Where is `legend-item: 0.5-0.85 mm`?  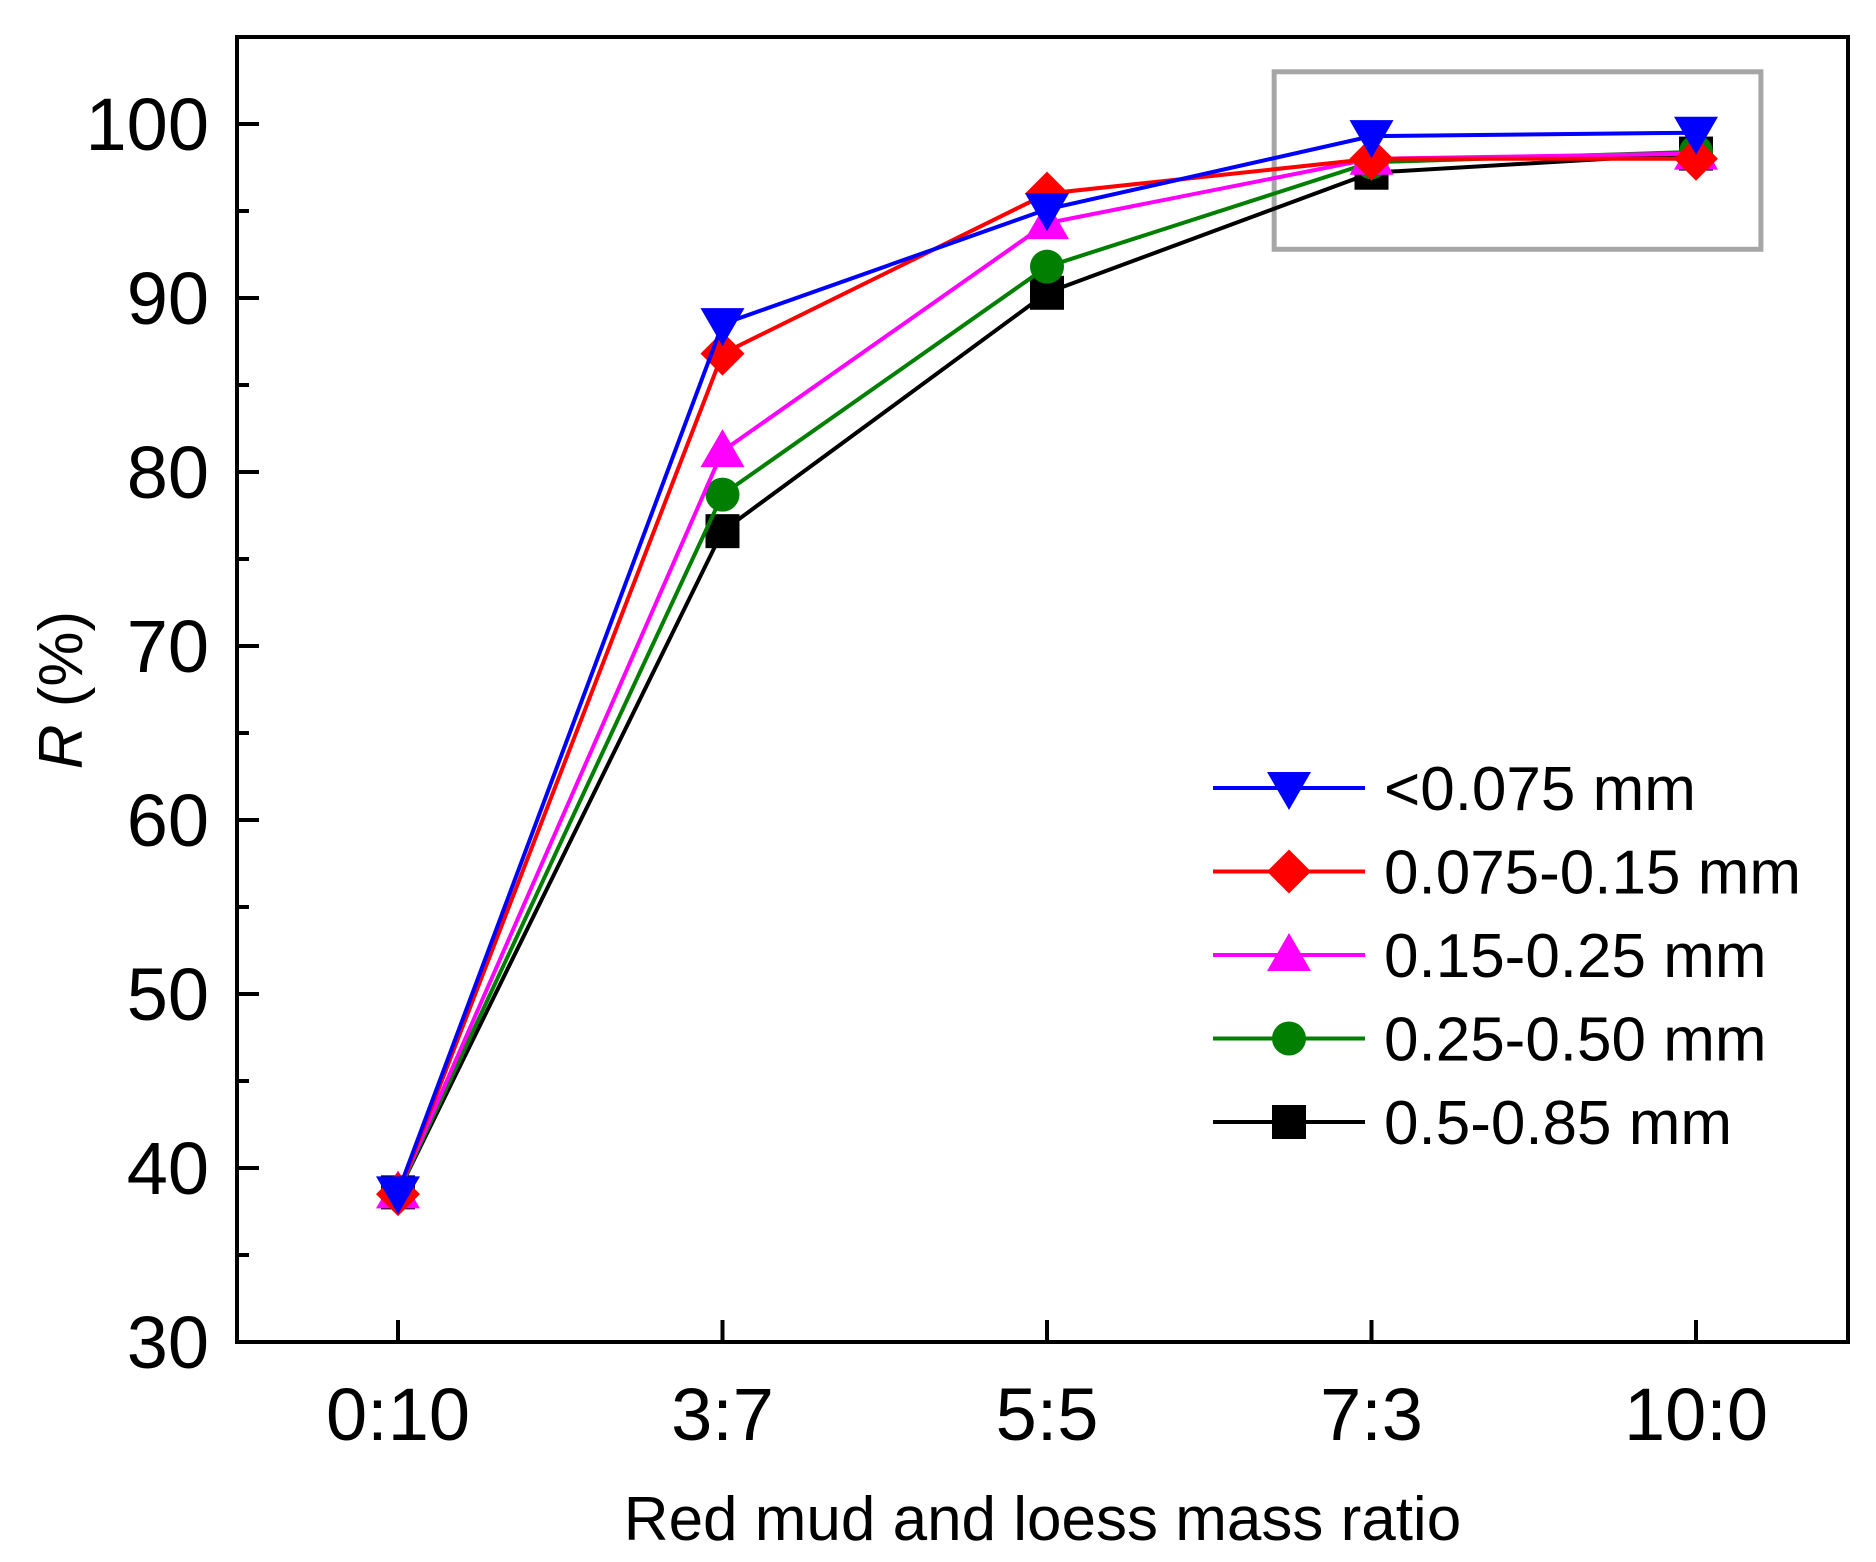 legend-item: 0.5-0.85 mm is located at coordinates (1472, 1123).